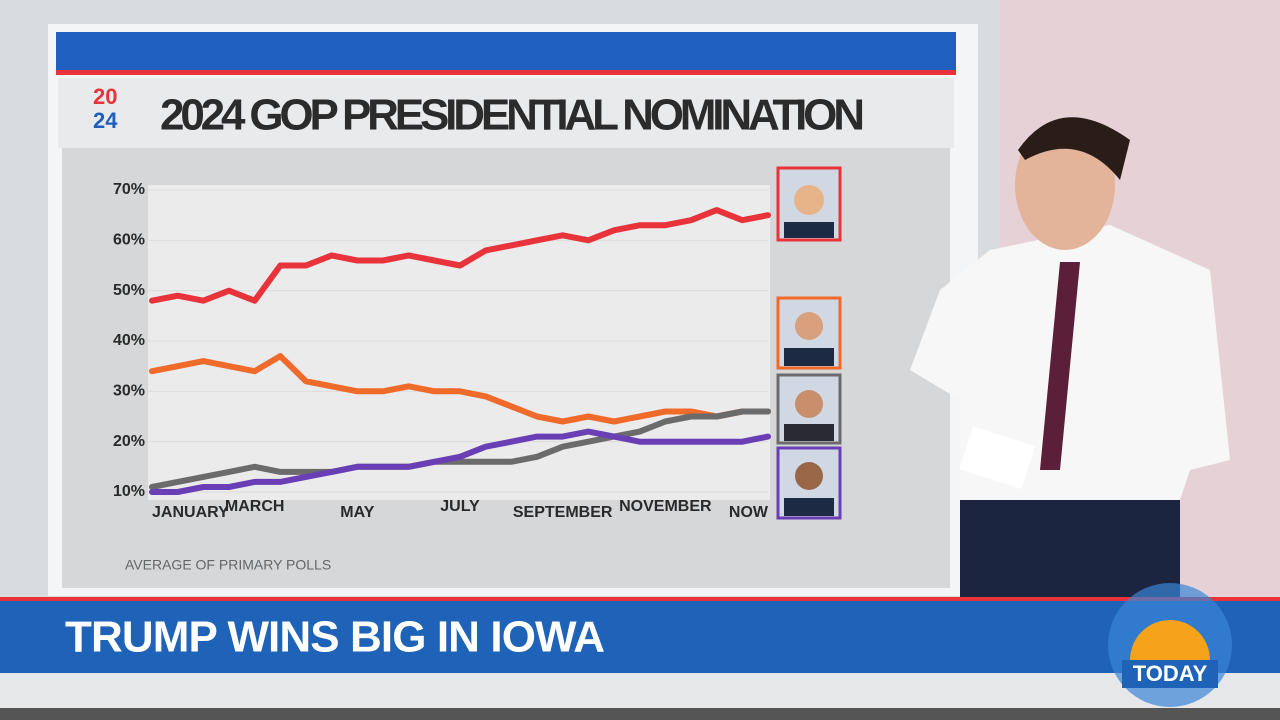 This screenshot has width=1280, height=720. What do you see at coordinates (335, 637) in the screenshot?
I see `headline: TRUMP WINS BIG IN IOWA` at bounding box center [335, 637].